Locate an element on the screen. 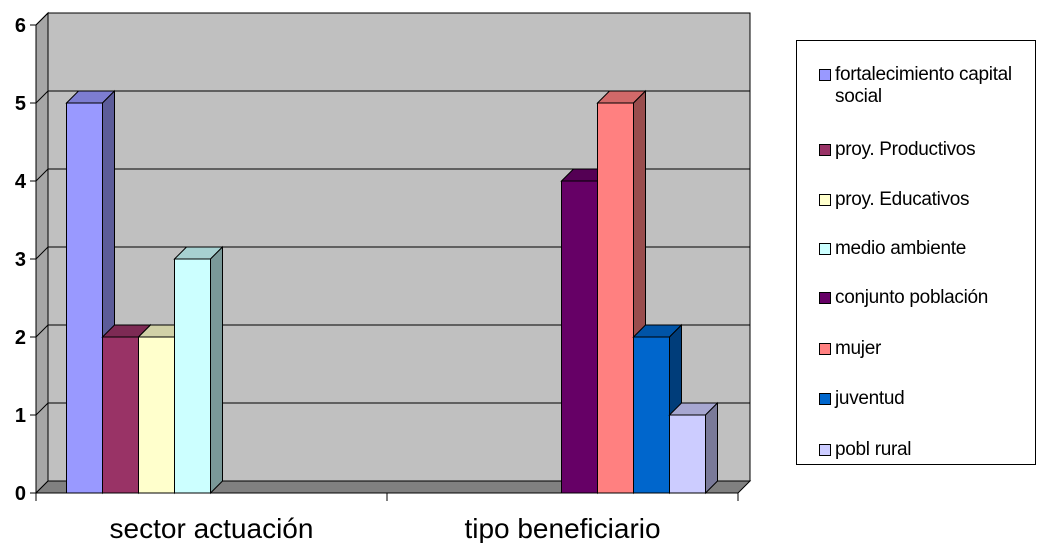  y-tick-label: 1 is located at coordinates (20, 416).